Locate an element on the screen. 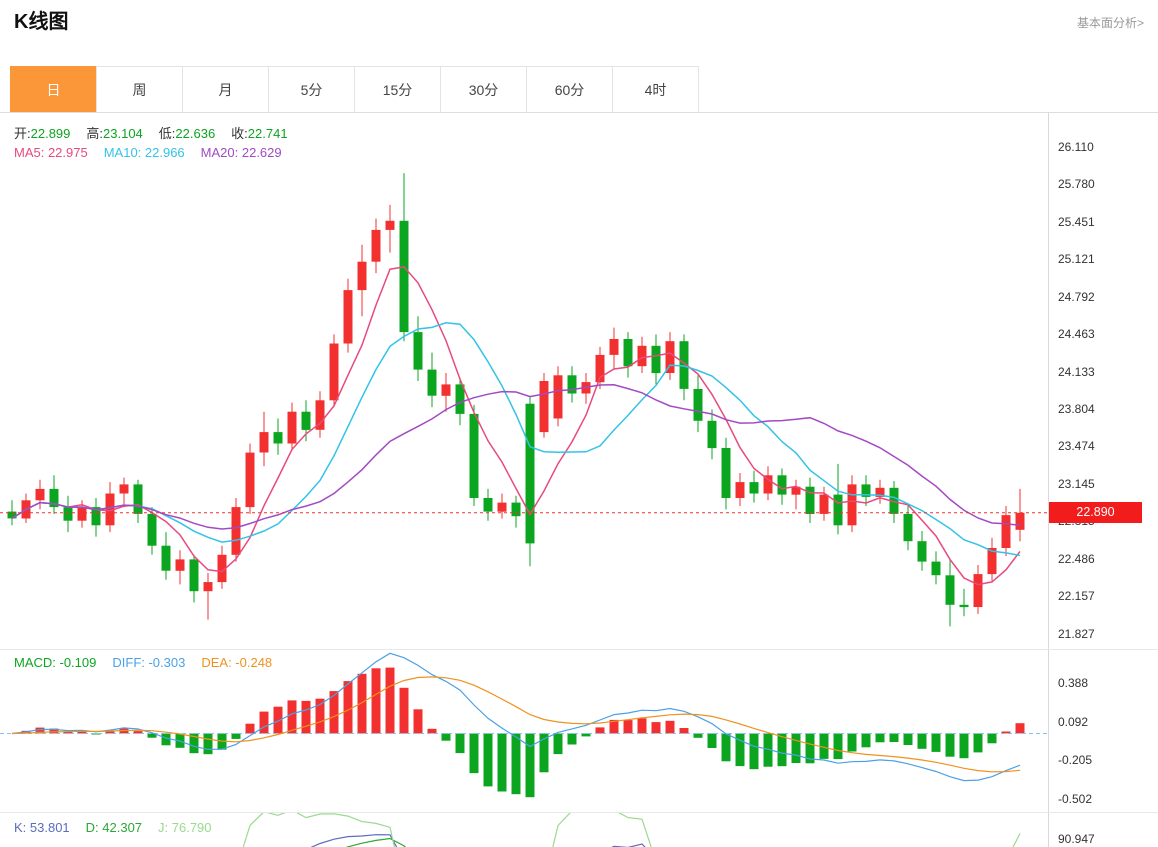 The width and height of the screenshot is (1158, 847). tab-15min: 15分 is located at coordinates (397, 89).